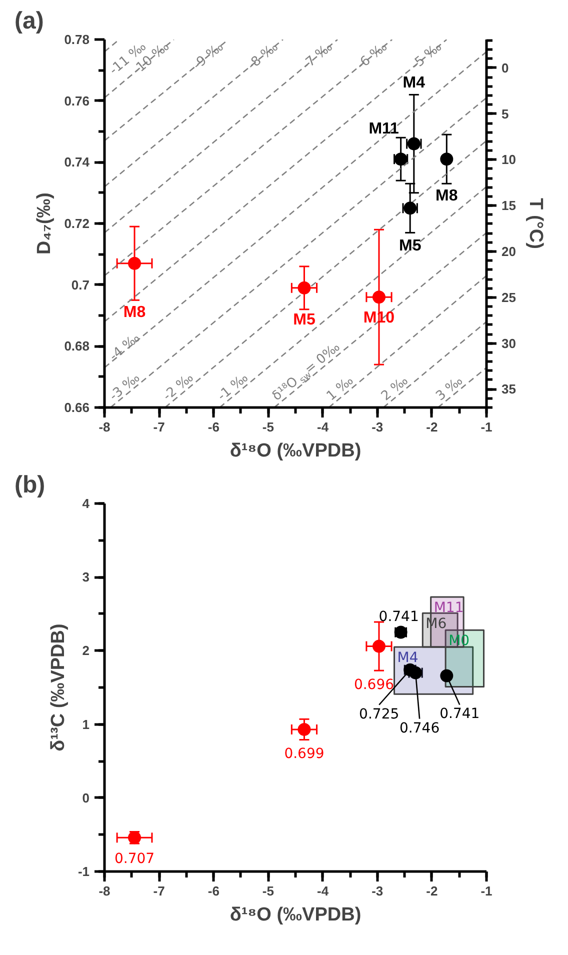 Image resolution: width=568 pixels, height=955 pixels. I want to click on y-tick-label: 2, so click(86, 650).